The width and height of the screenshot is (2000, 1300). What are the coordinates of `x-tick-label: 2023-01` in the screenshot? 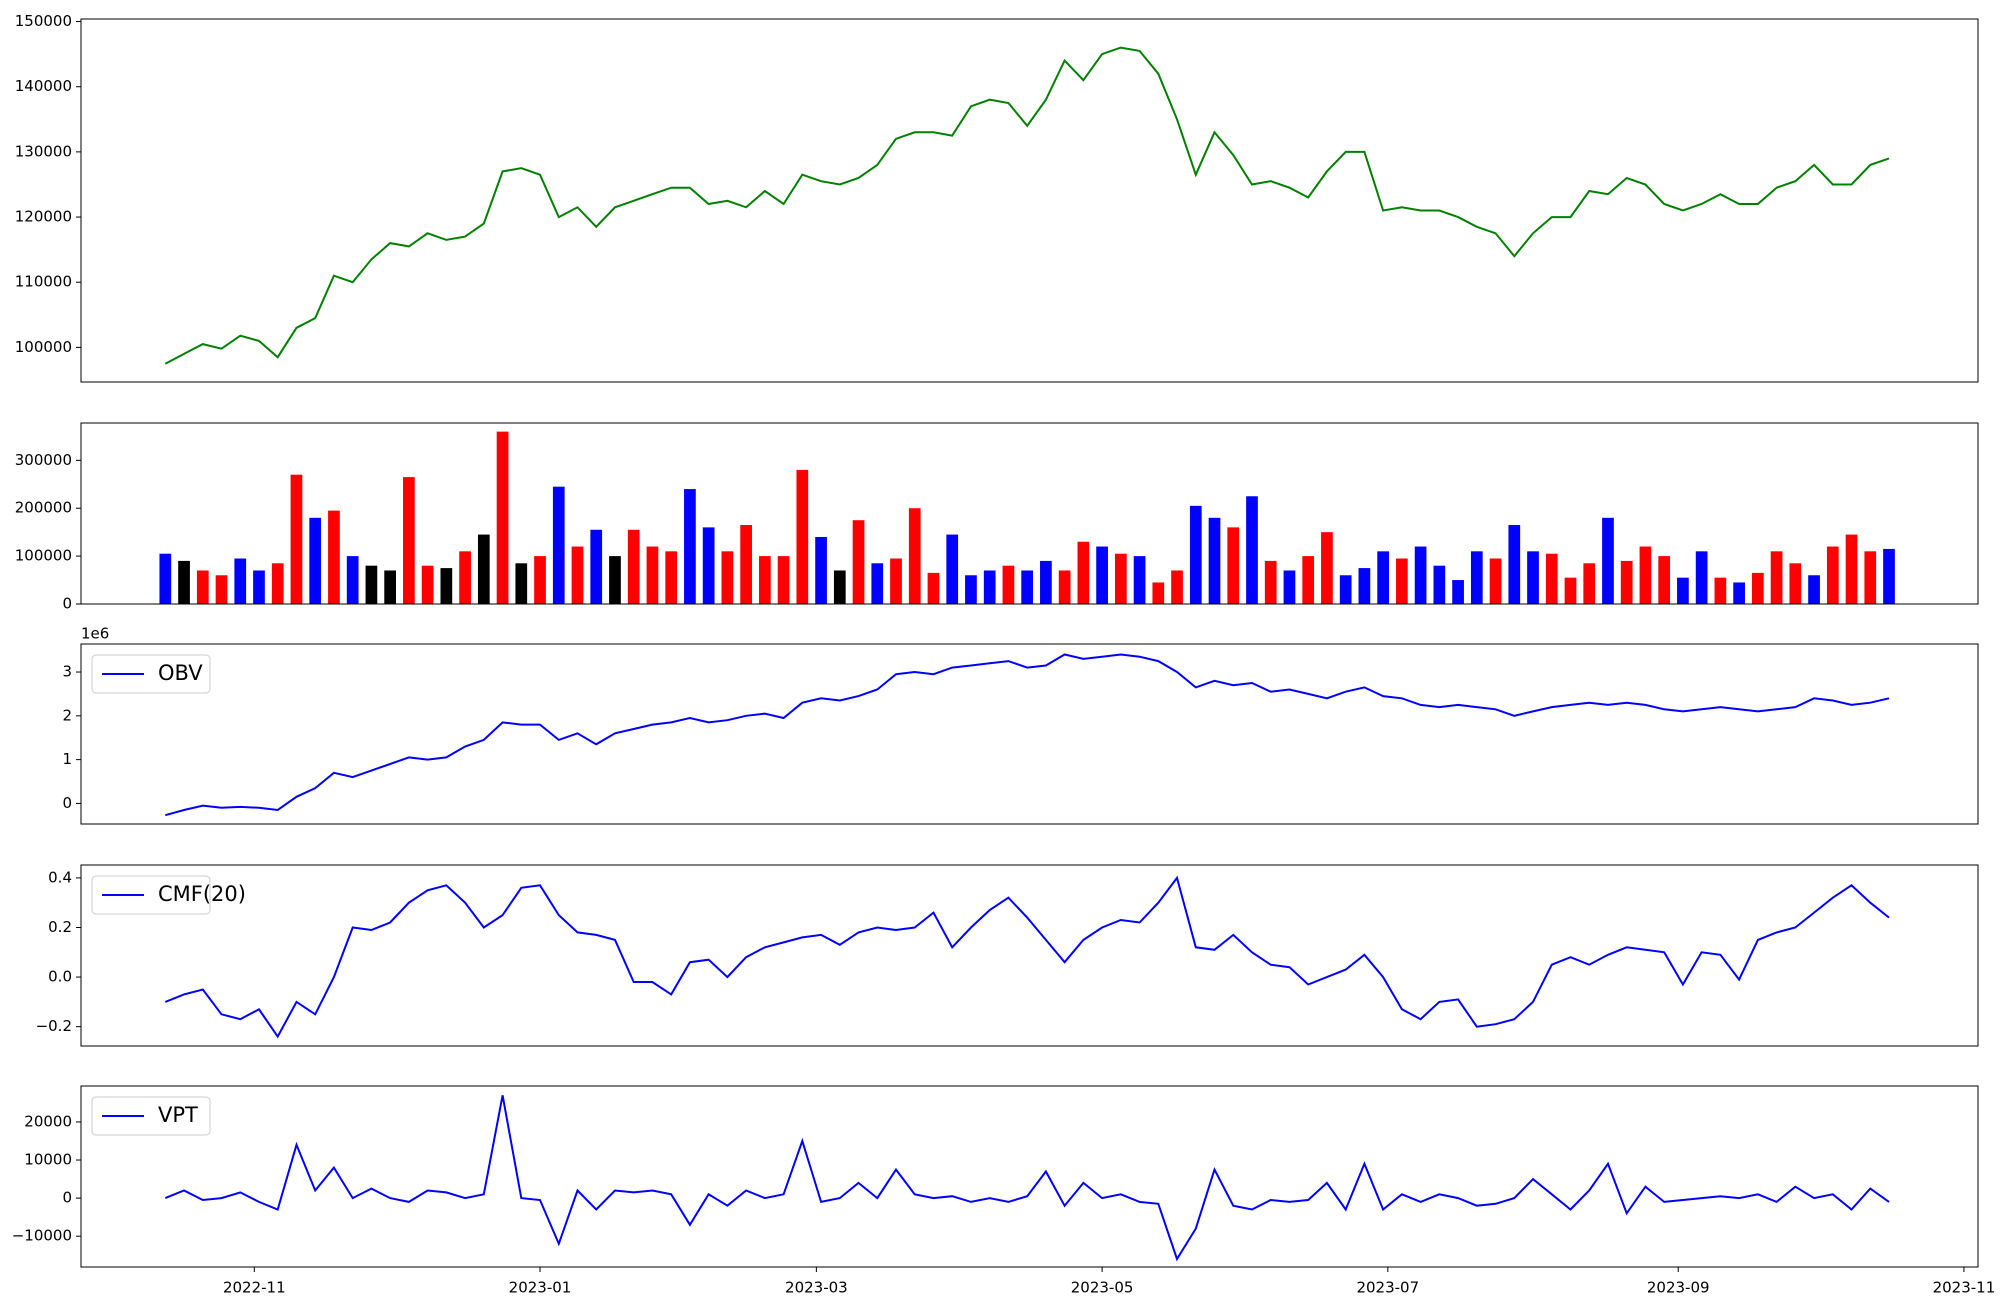 It's located at (540, 1288).